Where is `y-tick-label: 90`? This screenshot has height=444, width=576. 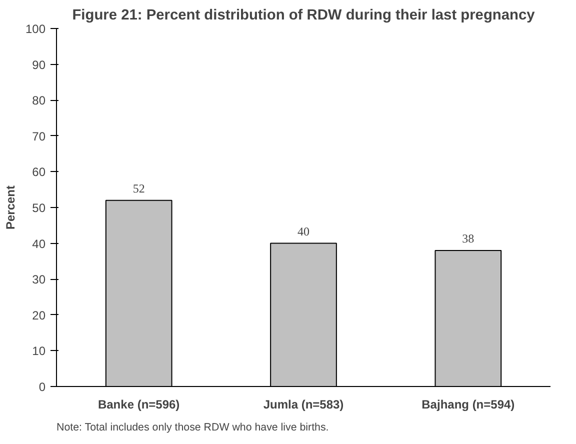 y-tick-label: 90 is located at coordinates (39, 65).